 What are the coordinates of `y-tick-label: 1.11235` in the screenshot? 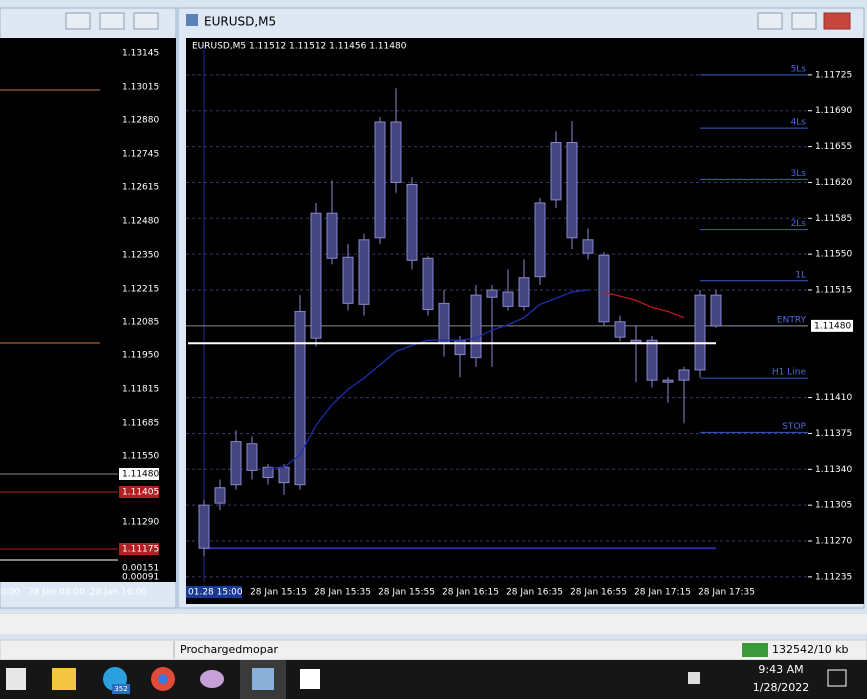 It's located at (833, 577).